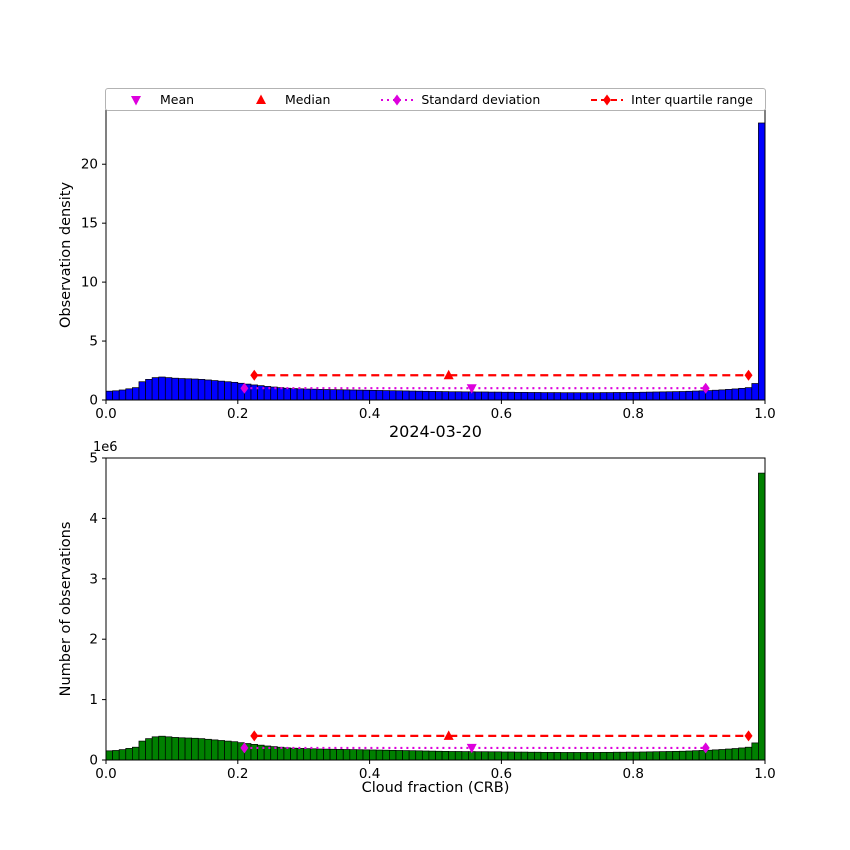 The image size is (850, 850). What do you see at coordinates (93, 579) in the screenshot?
I see `y-tick-label: 3` at bounding box center [93, 579].